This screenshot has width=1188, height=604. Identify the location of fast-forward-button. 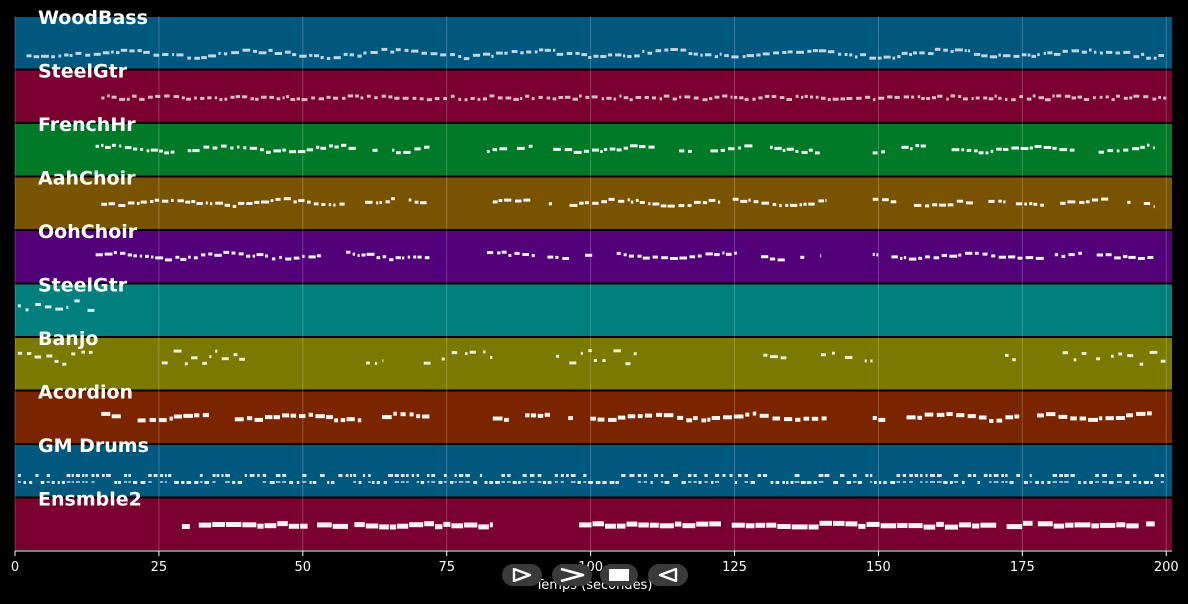
(572, 575).